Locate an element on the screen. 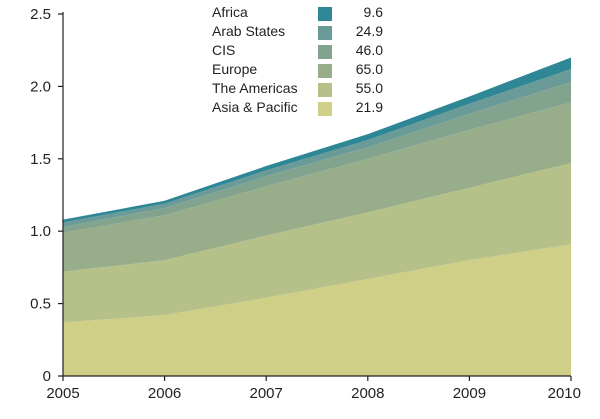  legend-label: Europe is located at coordinates (234, 69).